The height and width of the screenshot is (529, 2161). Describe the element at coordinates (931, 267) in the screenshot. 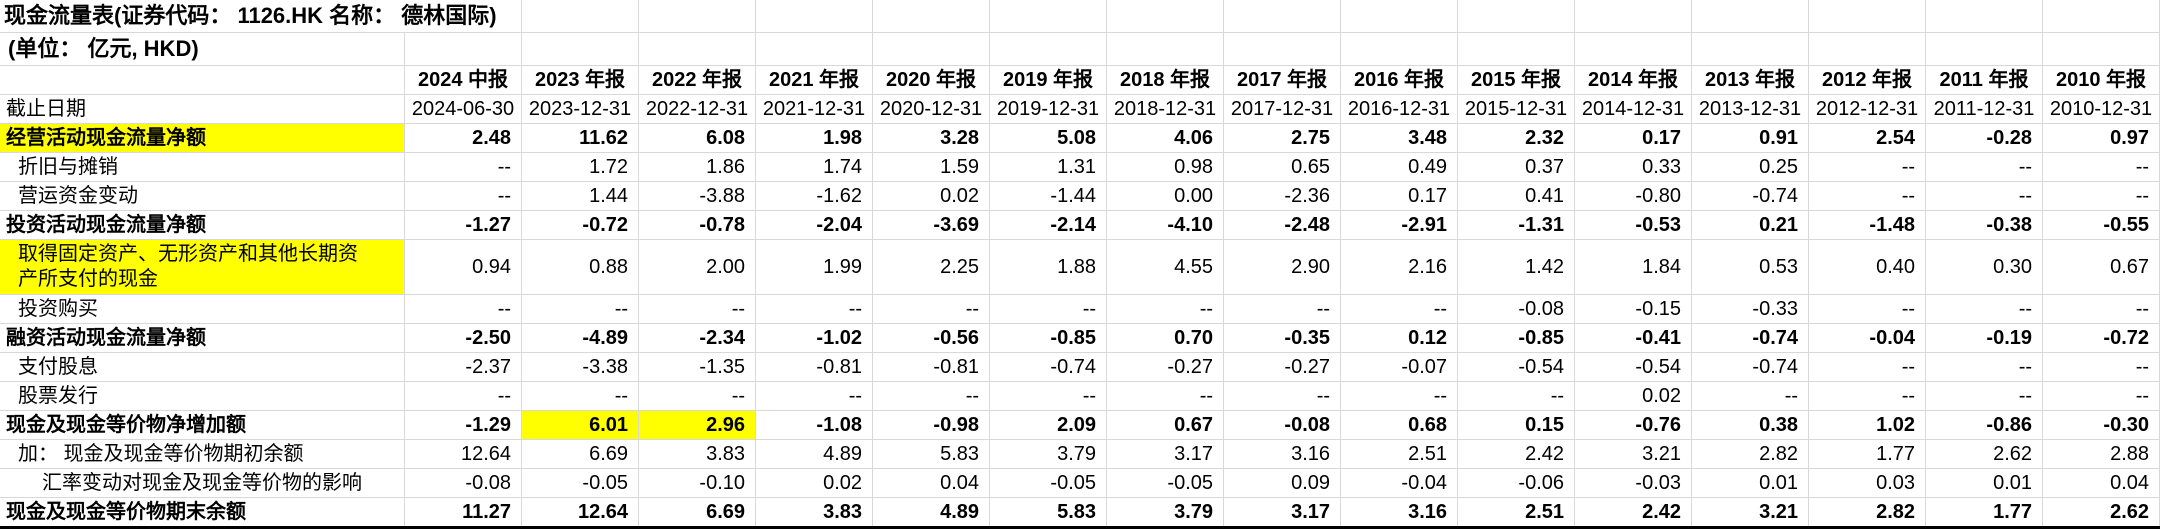

I see `value-cell: 2.25` at that location.